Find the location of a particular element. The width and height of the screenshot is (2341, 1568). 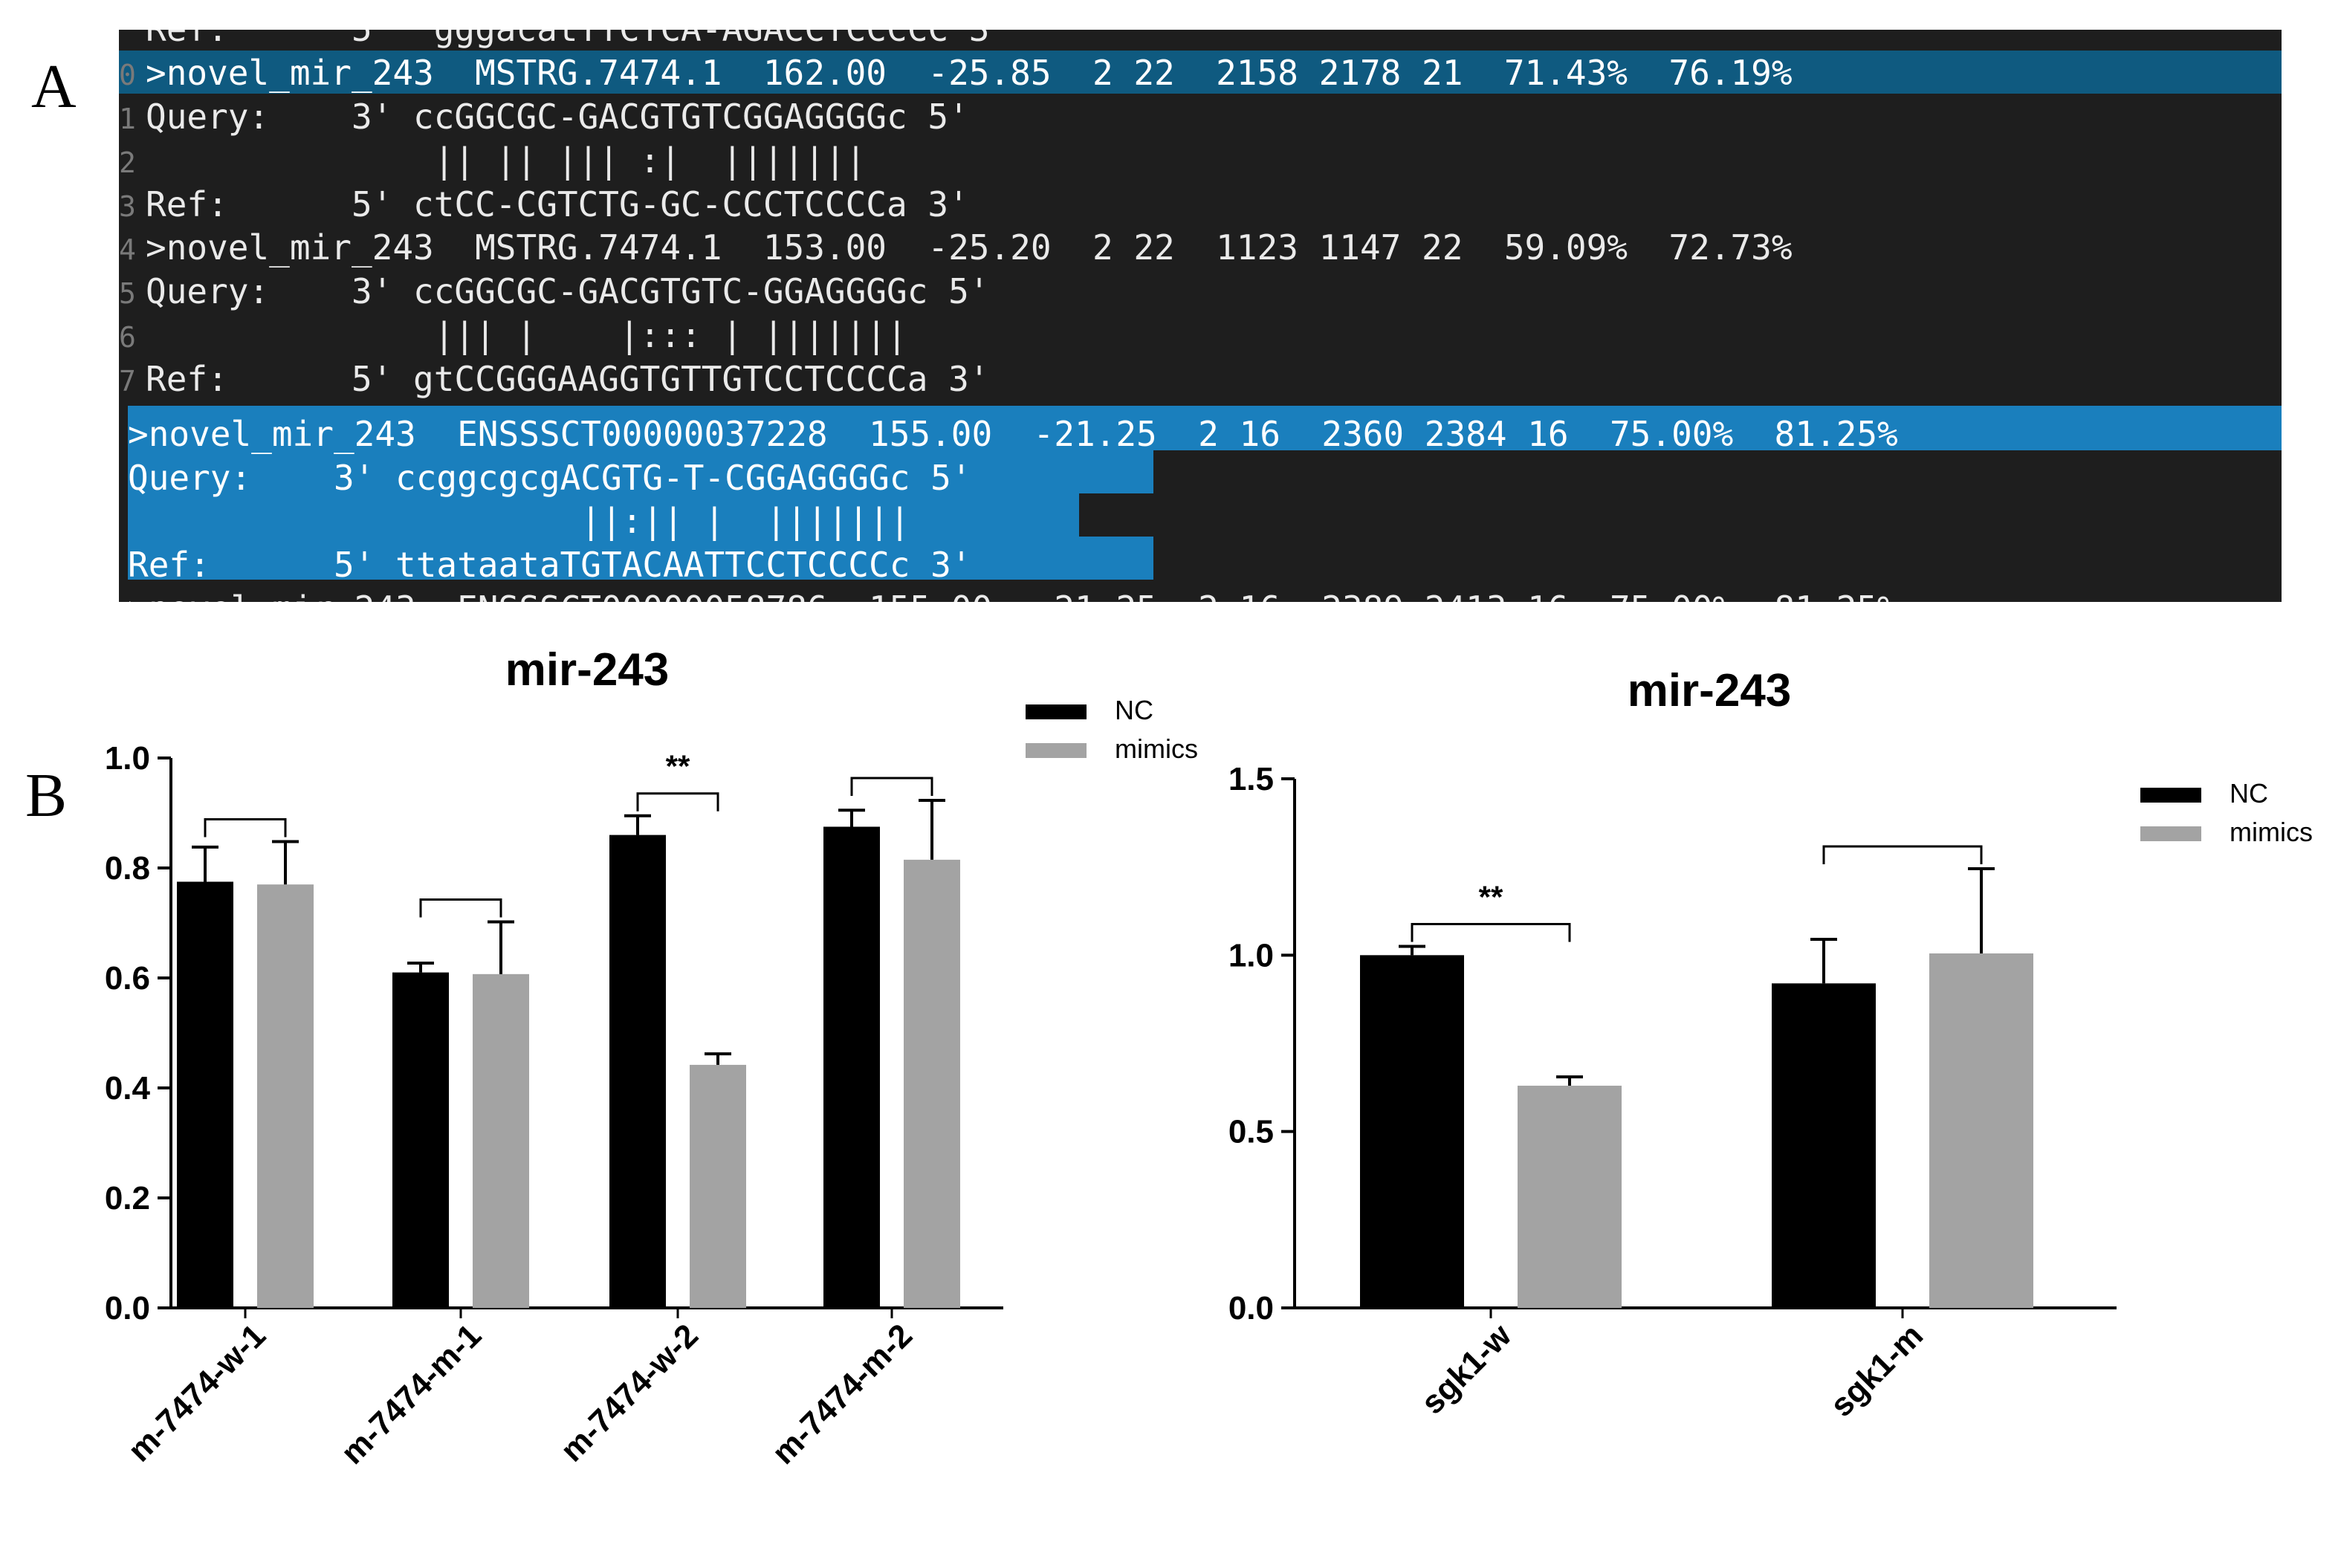

terminal-line: 9Query: 3' ccggcgcgACGTG-T-CGGAGGGGc 5' is located at coordinates (545, 477).